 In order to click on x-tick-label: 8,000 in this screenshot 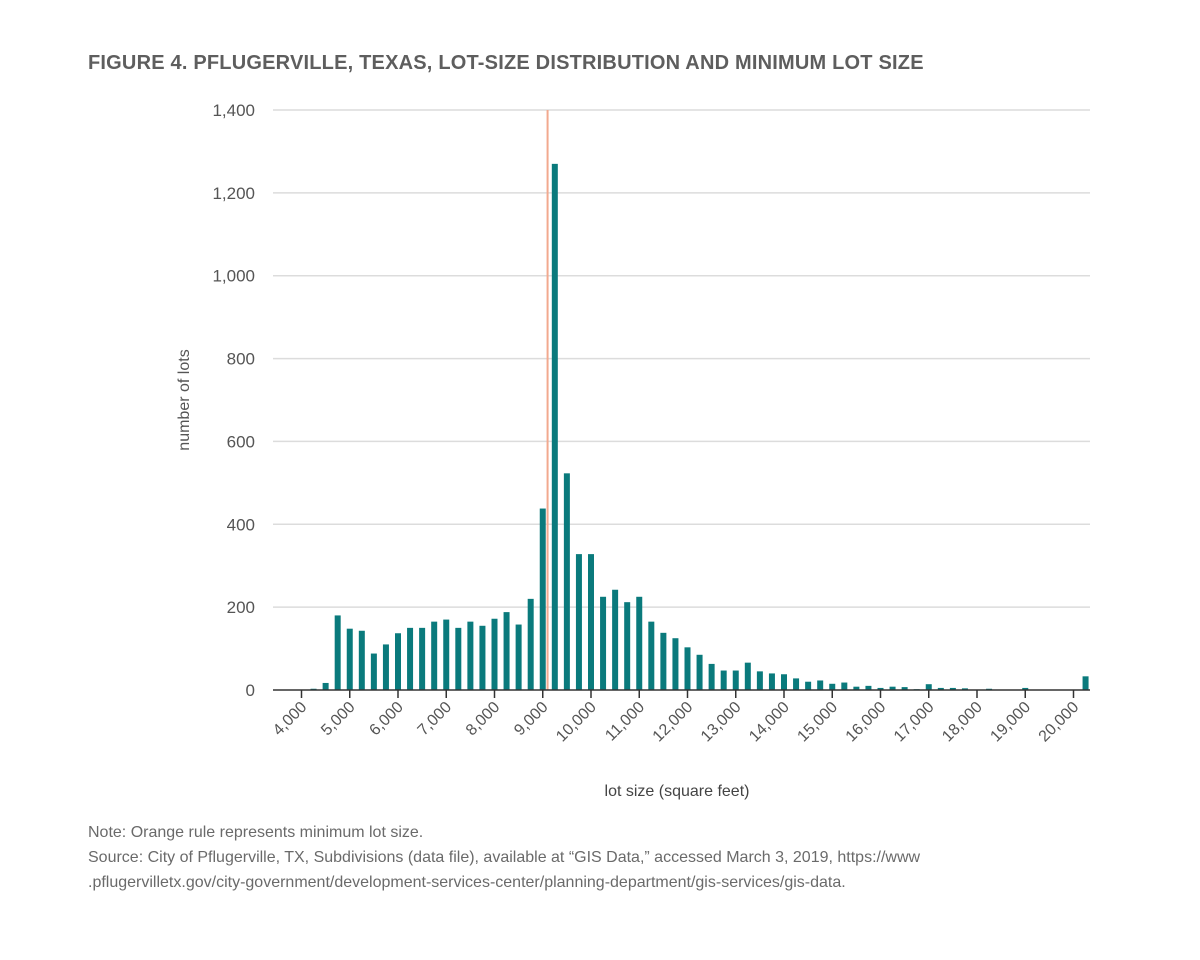, I will do `click(483, 719)`.